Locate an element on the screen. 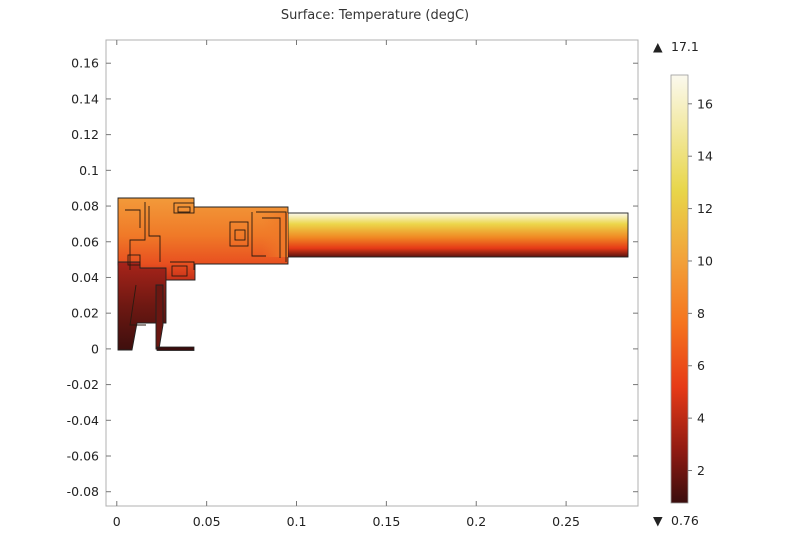 The image size is (800, 542). colorbar-min-marker: ▼ is located at coordinates (658, 520).